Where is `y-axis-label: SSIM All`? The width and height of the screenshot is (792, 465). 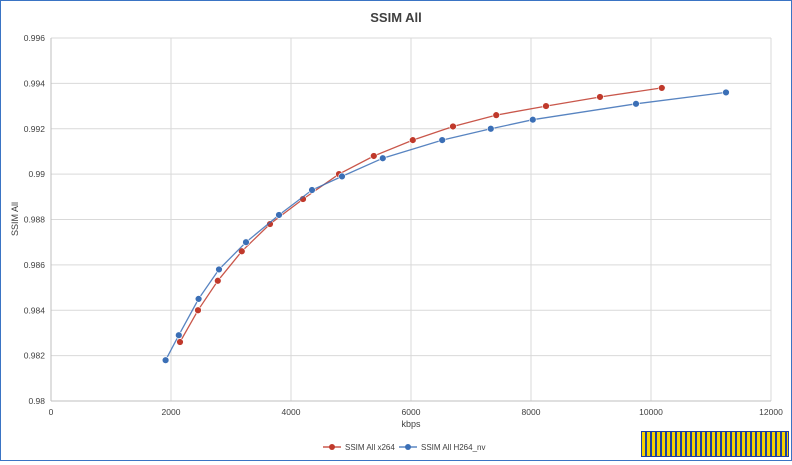 y-axis-label: SSIM All is located at coordinates (15, 219).